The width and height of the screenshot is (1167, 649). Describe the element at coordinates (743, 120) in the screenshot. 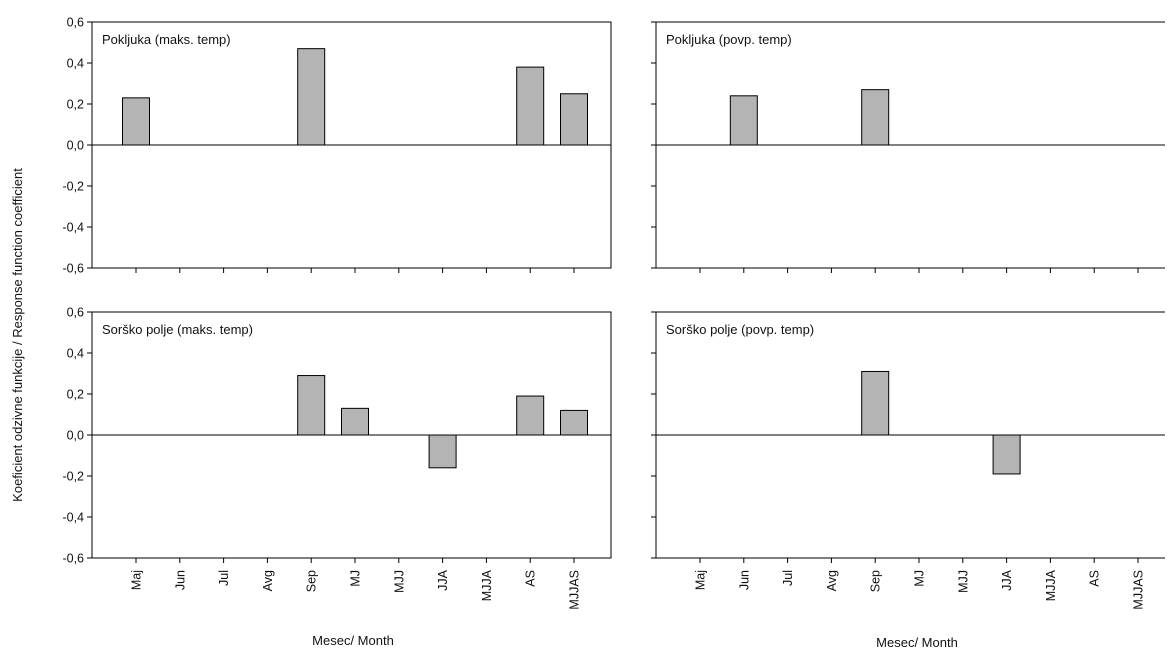

I see `bar-Jun` at that location.